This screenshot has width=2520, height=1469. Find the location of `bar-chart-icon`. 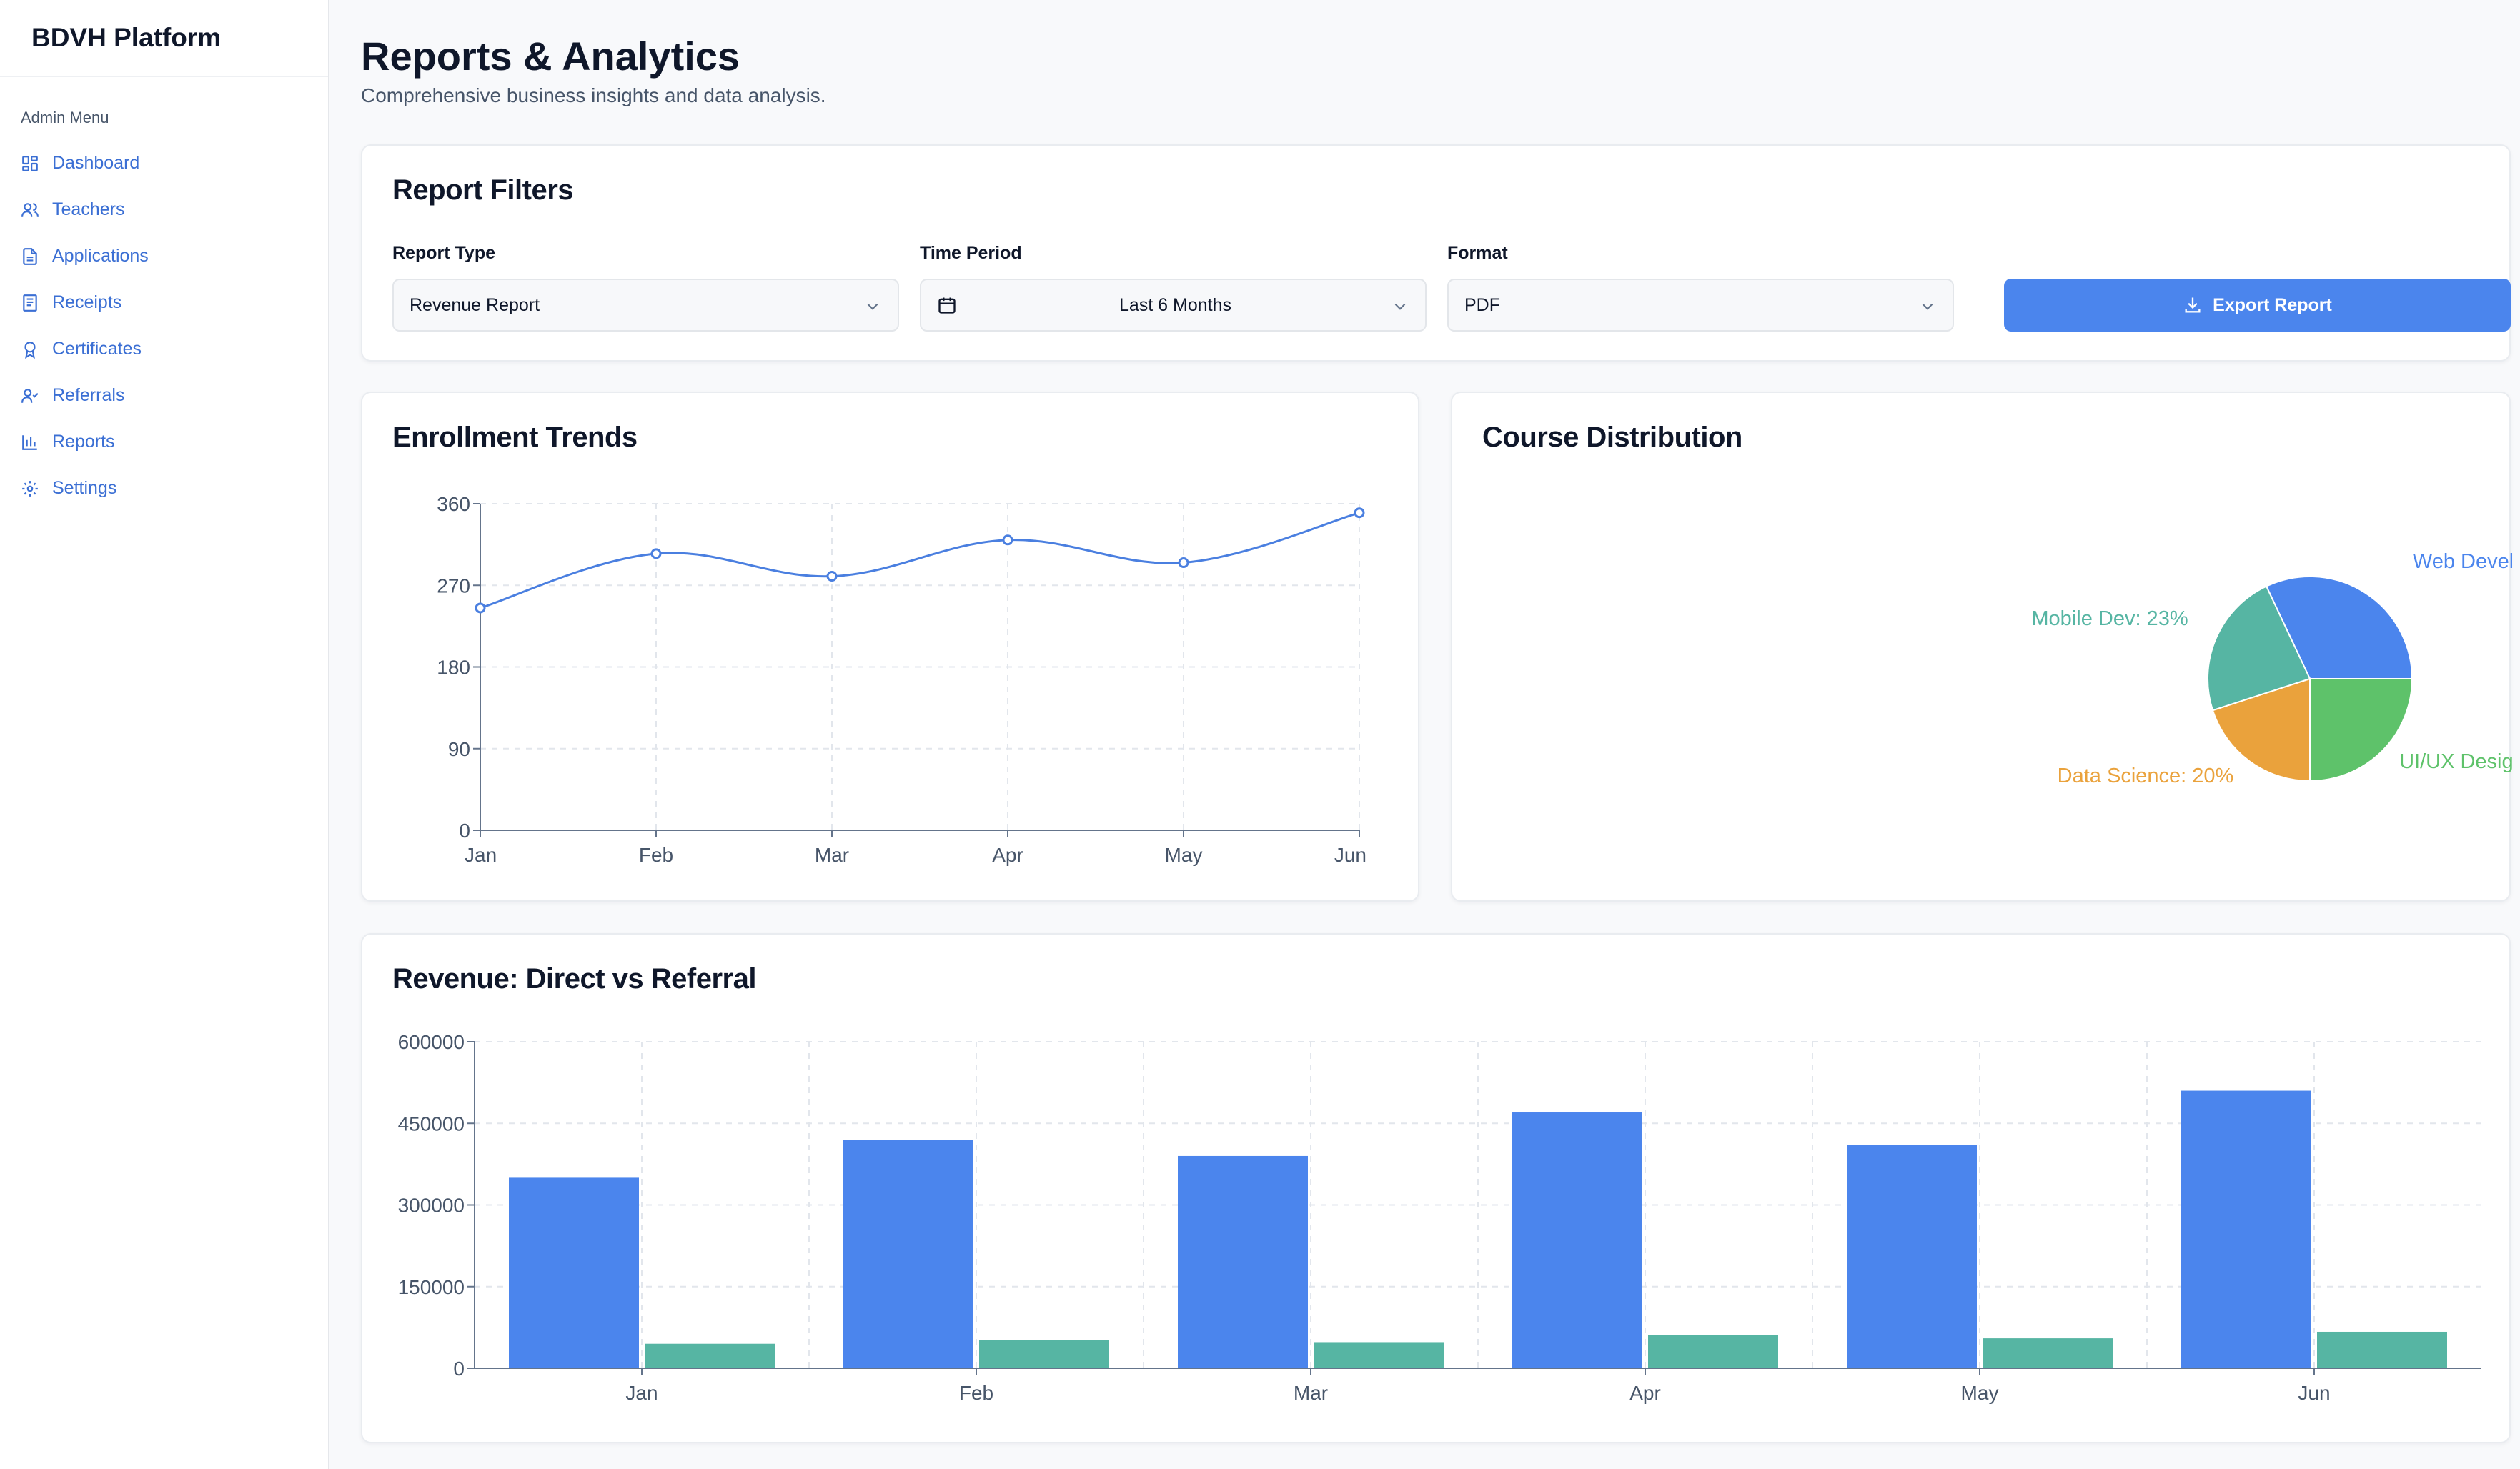

bar-chart-icon is located at coordinates (29, 442).